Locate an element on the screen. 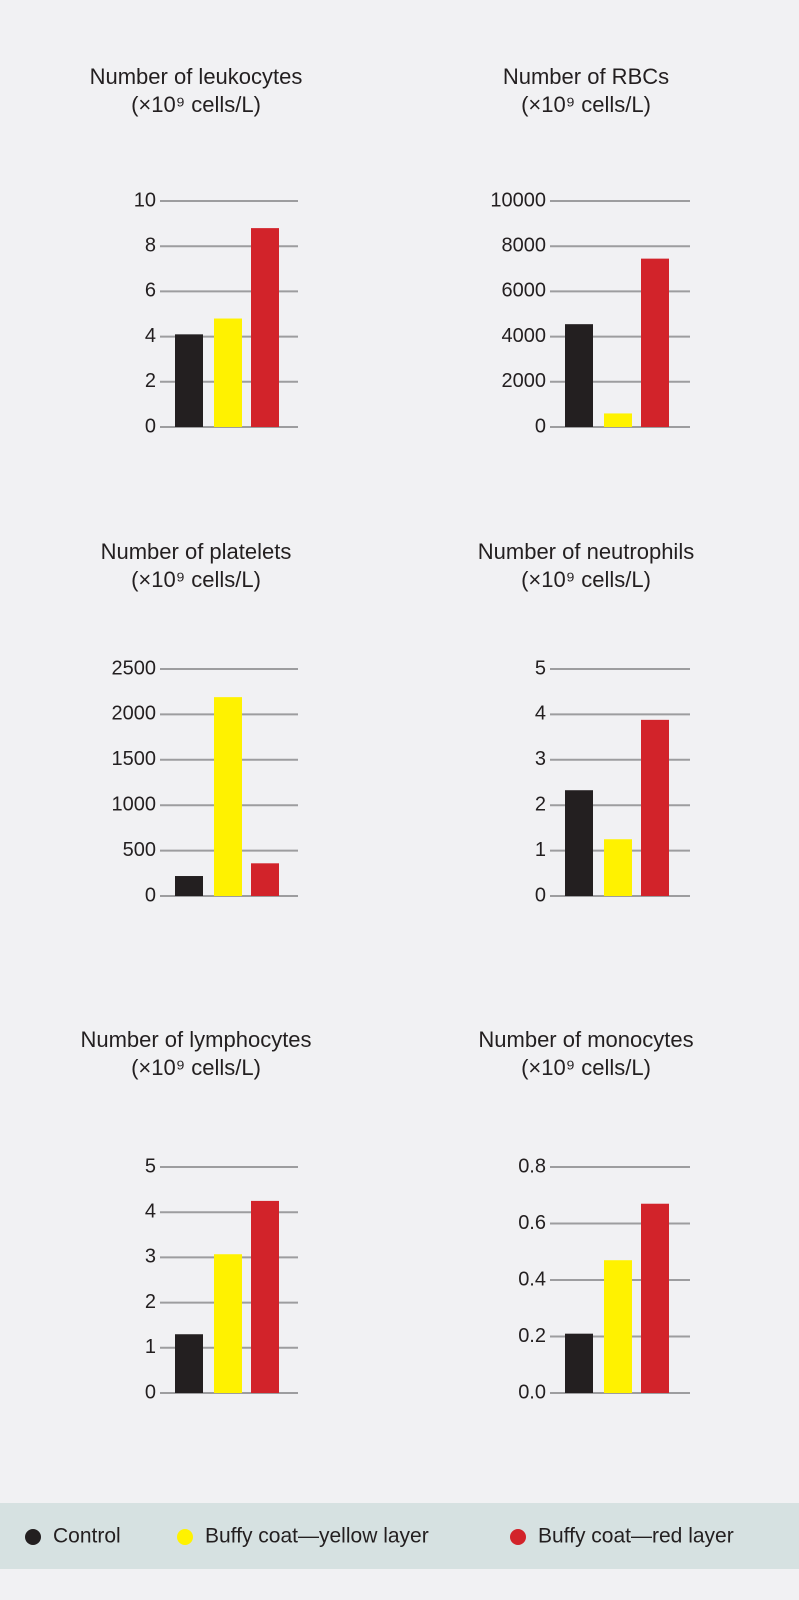 The width and height of the screenshot is (799, 1600). y-tick-label: 0.8 is located at coordinates (532, 1166).